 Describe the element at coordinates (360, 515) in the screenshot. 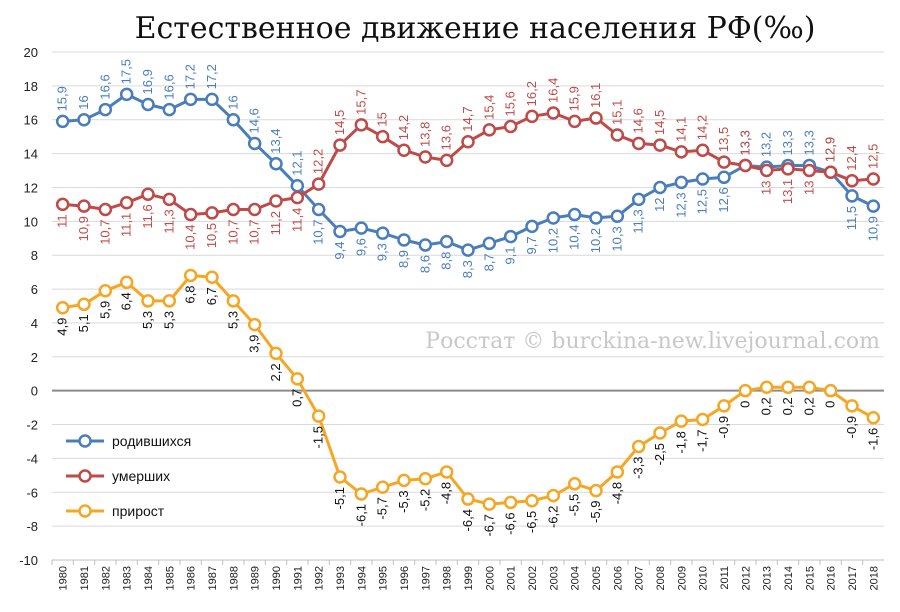

I see `growth-data-label: -6,1` at that location.